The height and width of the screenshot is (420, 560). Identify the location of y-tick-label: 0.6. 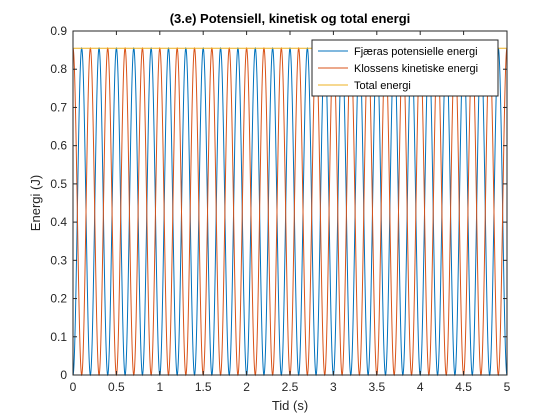
(58, 146).